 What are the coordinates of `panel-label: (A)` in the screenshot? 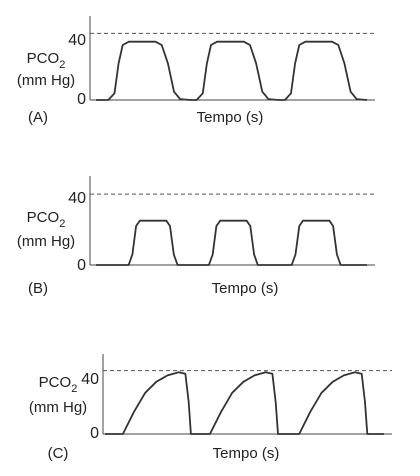 It's located at (38, 117).